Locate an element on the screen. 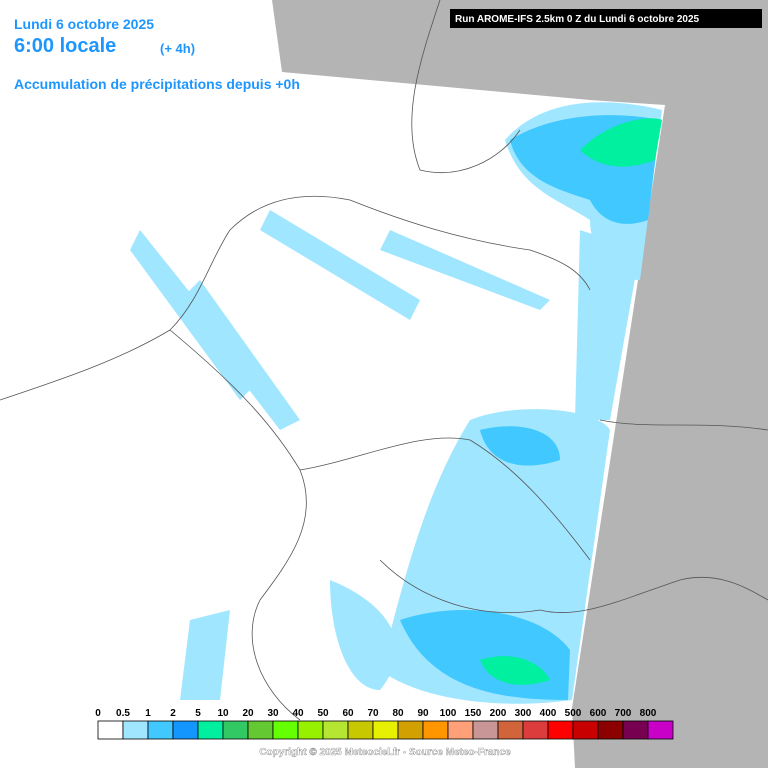  legend-label: 90 is located at coordinates (423, 713).